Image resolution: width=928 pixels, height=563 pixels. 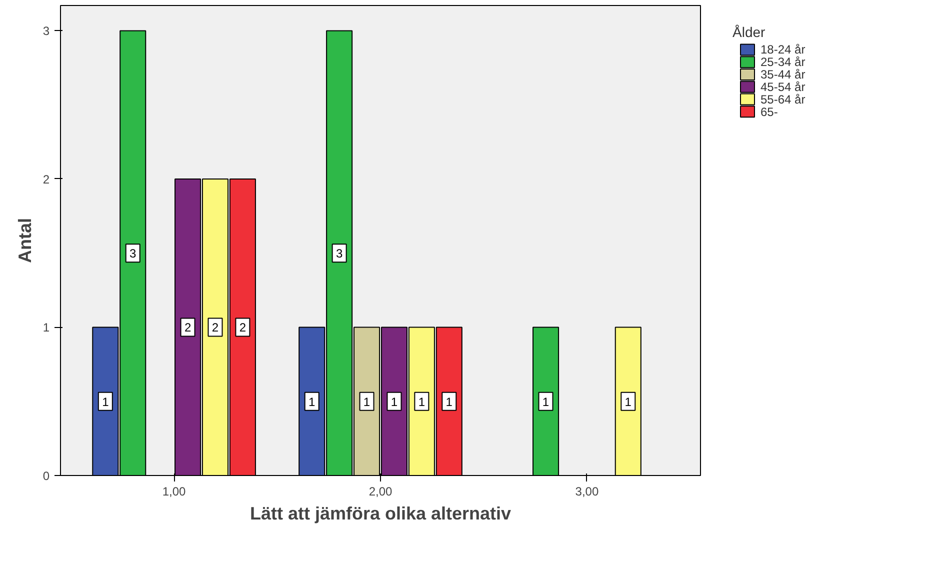 I want to click on x-axis-title: Lätt att jämföra olika alternativ, so click(x=381, y=514).